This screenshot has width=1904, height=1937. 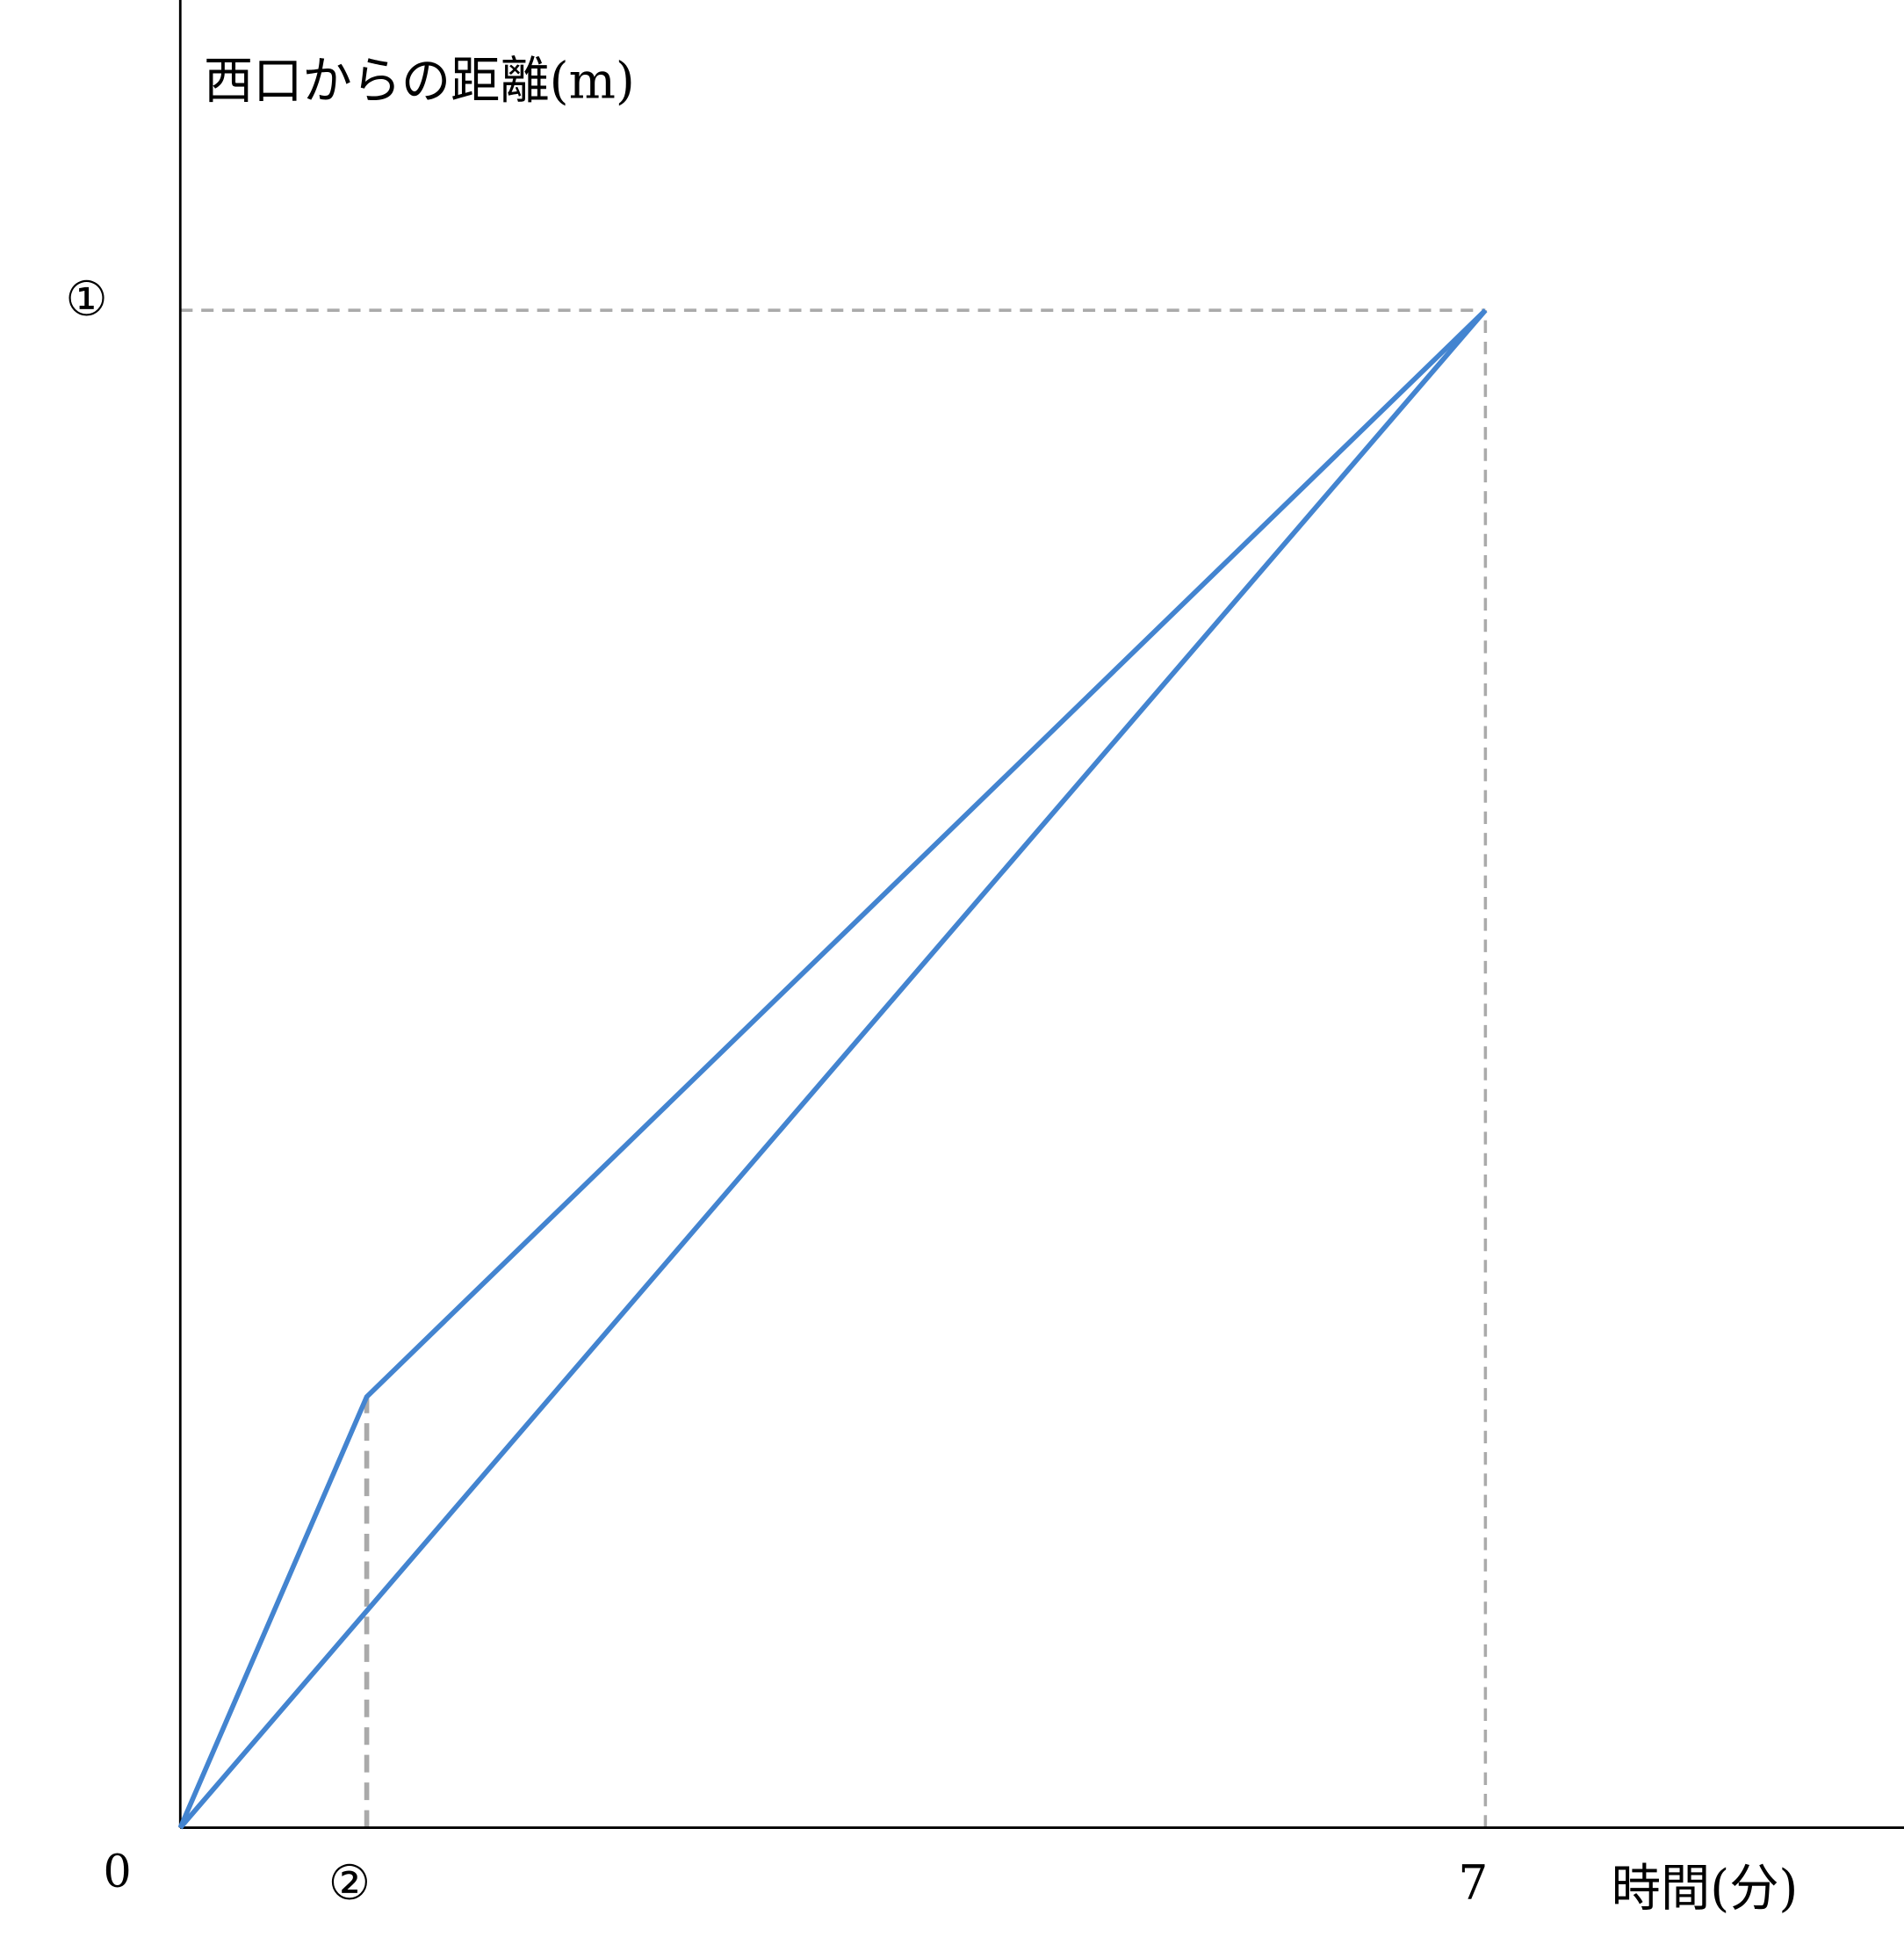 I want to click on y-axis-label: 西口からの距離(m), so click(x=419, y=81).